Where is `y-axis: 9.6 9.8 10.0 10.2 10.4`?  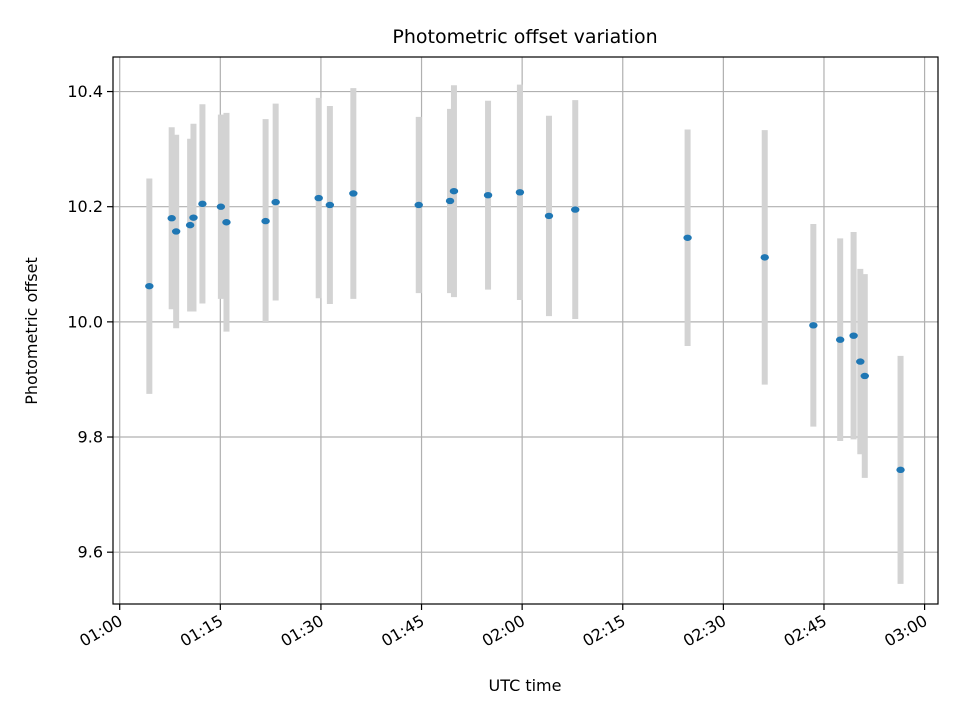
y-axis: 9.6 9.8 10.0 10.2 10.4 is located at coordinates (90, 322).